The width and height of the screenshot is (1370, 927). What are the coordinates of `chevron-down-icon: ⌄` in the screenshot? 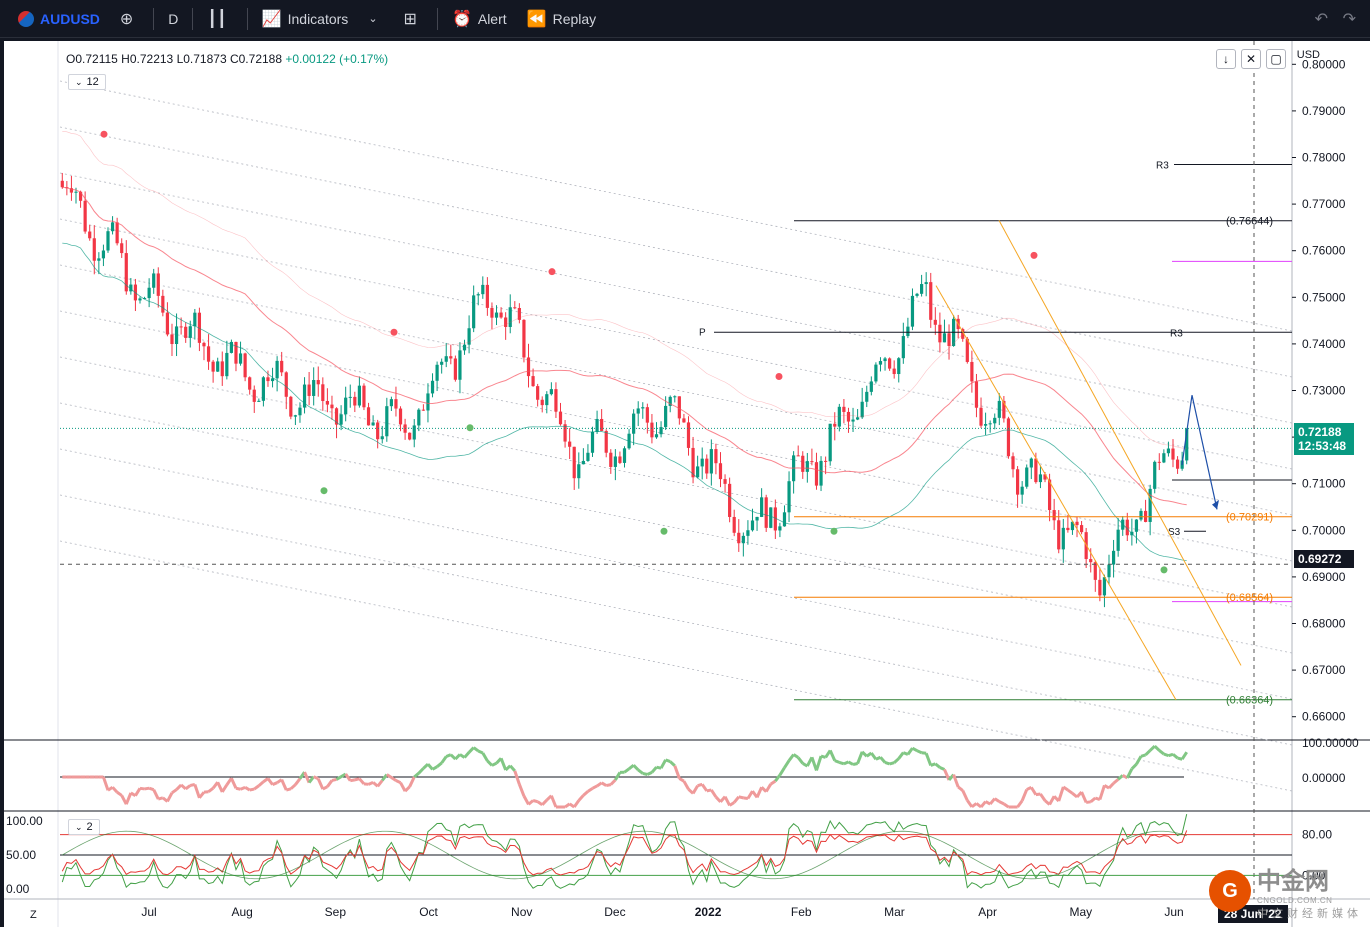 It's located at (373, 19).